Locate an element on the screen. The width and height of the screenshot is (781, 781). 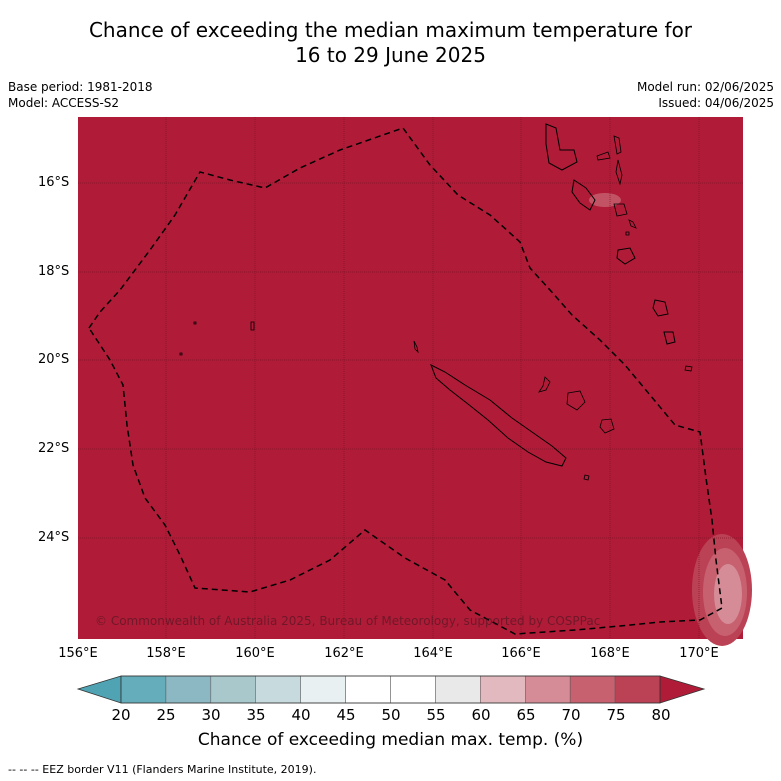
meta-left: Base period: 1981-2018 Model: ACCESS-S2 is located at coordinates (80, 95).